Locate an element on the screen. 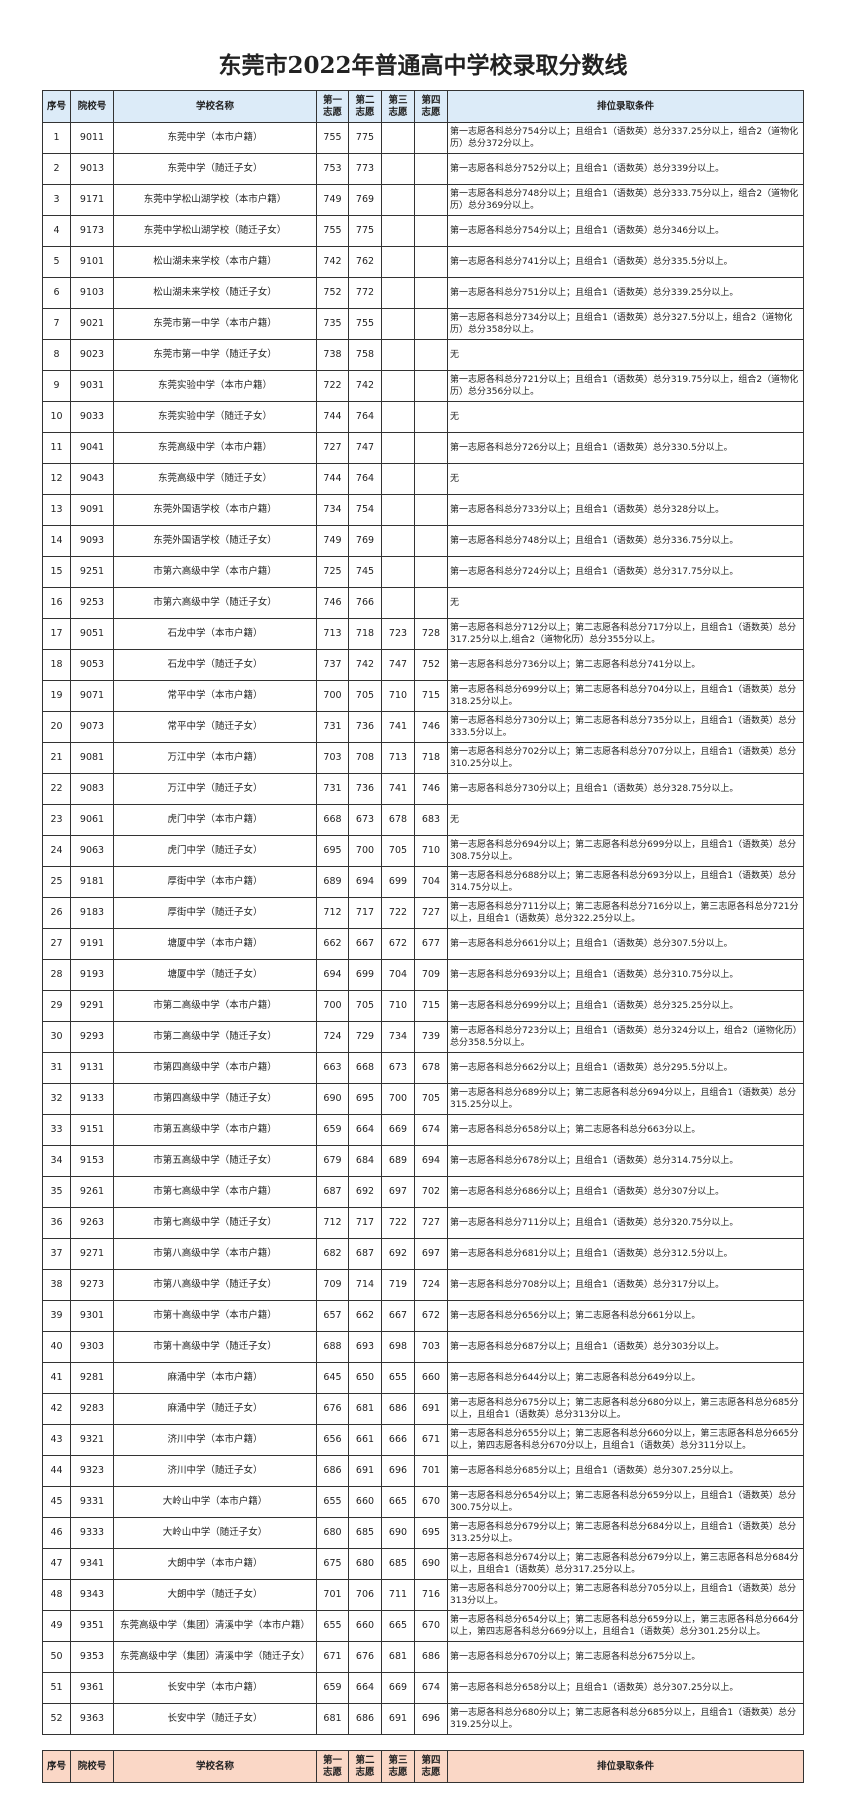  table-cell: 9021 is located at coordinates (92, 324).